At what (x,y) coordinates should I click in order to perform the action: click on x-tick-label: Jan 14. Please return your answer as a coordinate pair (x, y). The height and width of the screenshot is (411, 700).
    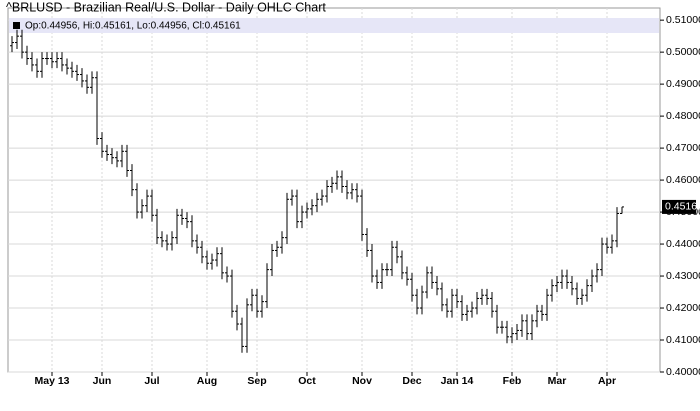
    Looking at the image, I should click on (457, 381).